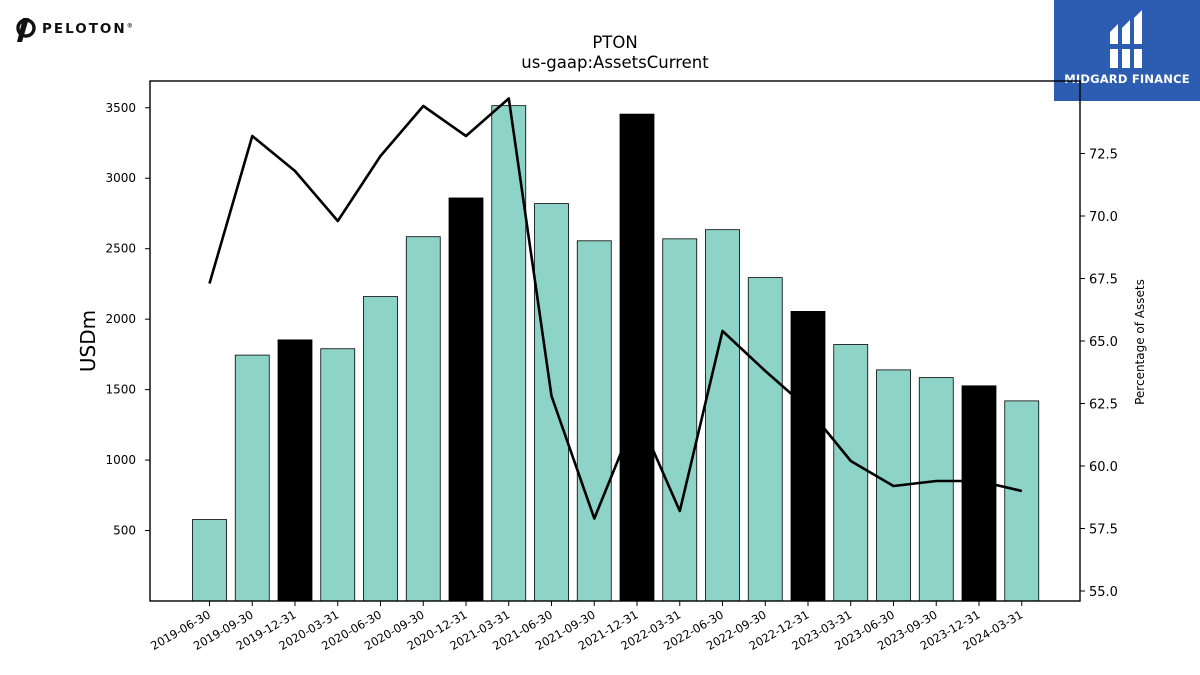 The image size is (1200, 675). I want to click on midgard-logo-icon, so click(1126, 39).